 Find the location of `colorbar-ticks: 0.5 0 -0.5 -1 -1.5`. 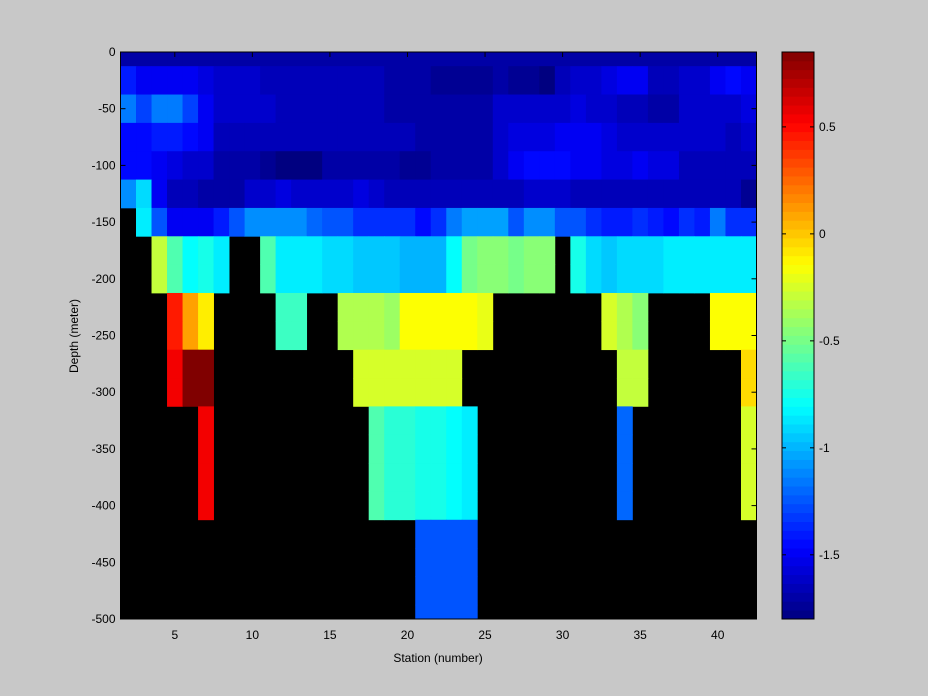

colorbar-ticks: 0.5 0 -0.5 -1 -1.5 is located at coordinates (811, 341).